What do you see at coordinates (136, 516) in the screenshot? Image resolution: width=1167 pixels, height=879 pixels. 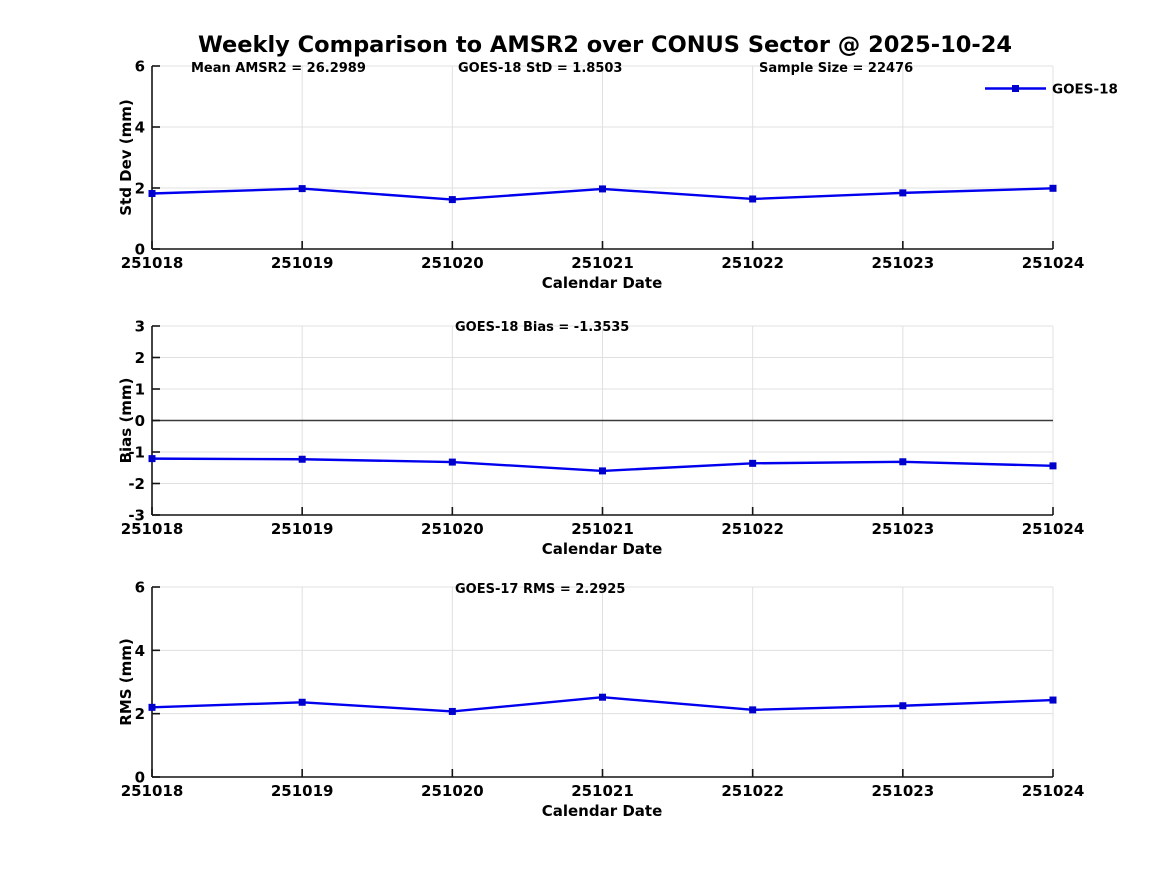 I see `y-tick-label: -3` at bounding box center [136, 516].